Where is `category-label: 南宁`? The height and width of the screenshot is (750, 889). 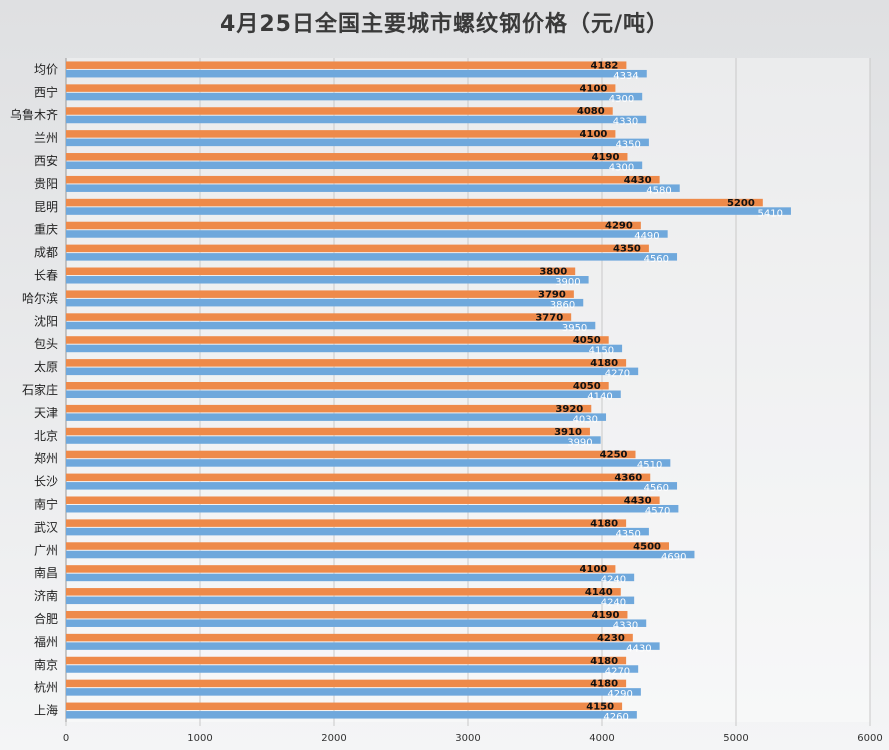 category-label: 南宁 is located at coordinates (46, 503).